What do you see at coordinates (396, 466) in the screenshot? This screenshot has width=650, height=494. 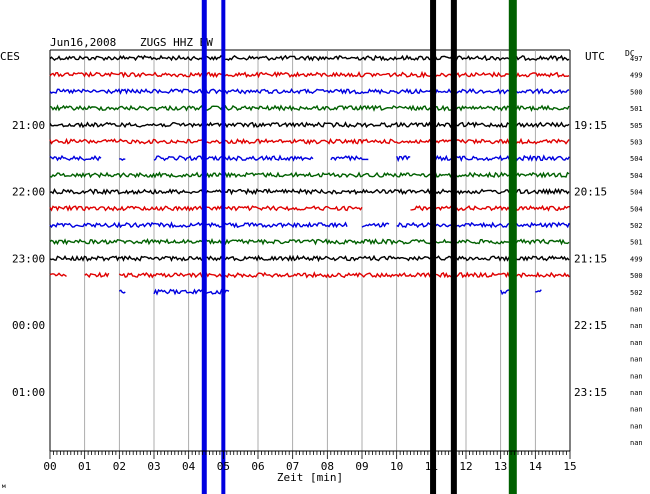 I see `x-tick-label: 10` at bounding box center [396, 466].